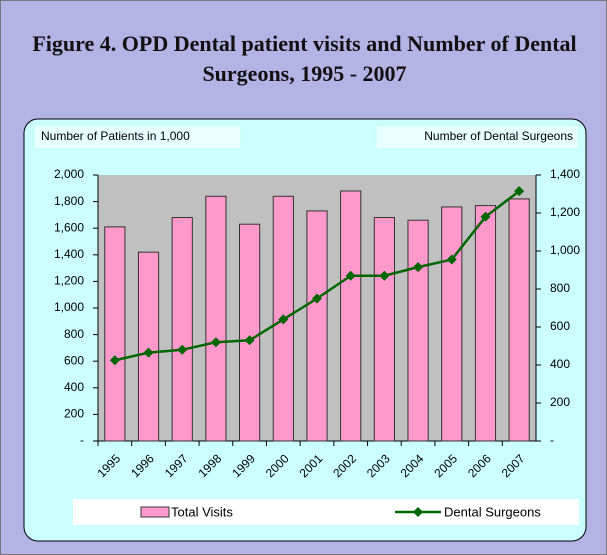 This screenshot has width=607, height=555. Describe the element at coordinates (552, 440) in the screenshot. I see `y2-tick-label: -` at that location.